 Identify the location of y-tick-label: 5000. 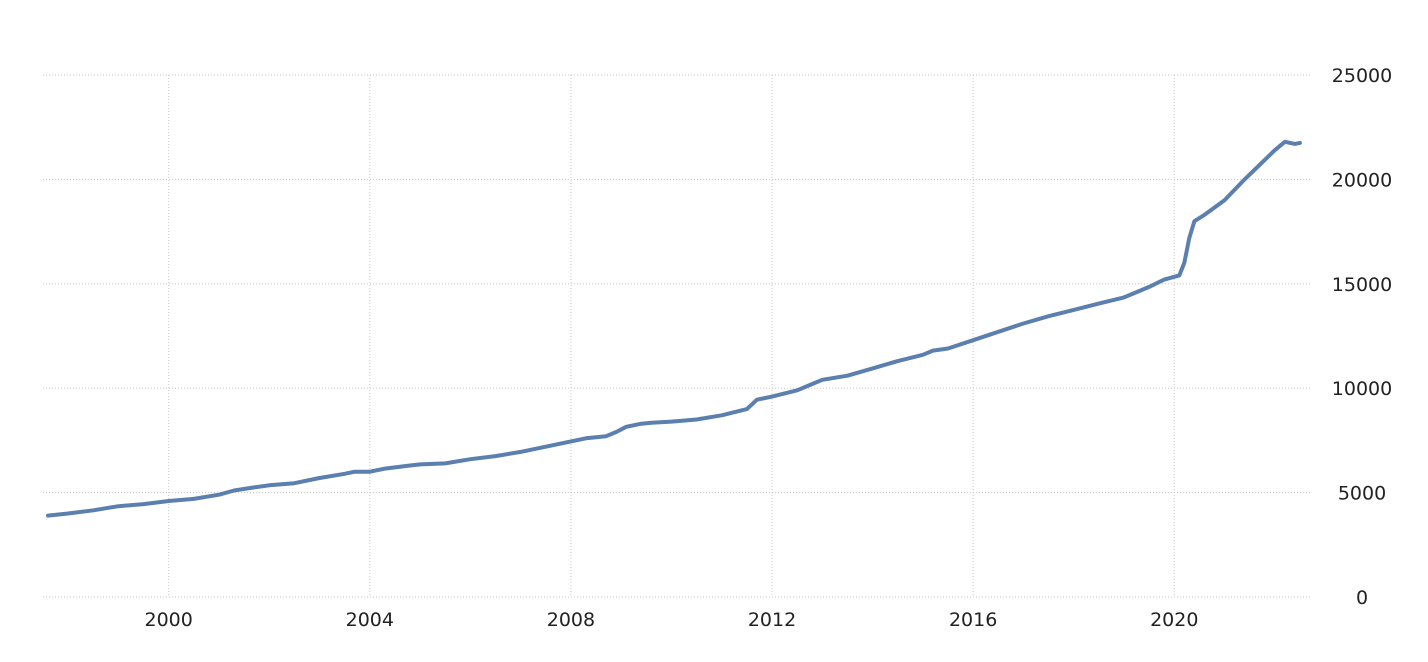
(1362, 494).